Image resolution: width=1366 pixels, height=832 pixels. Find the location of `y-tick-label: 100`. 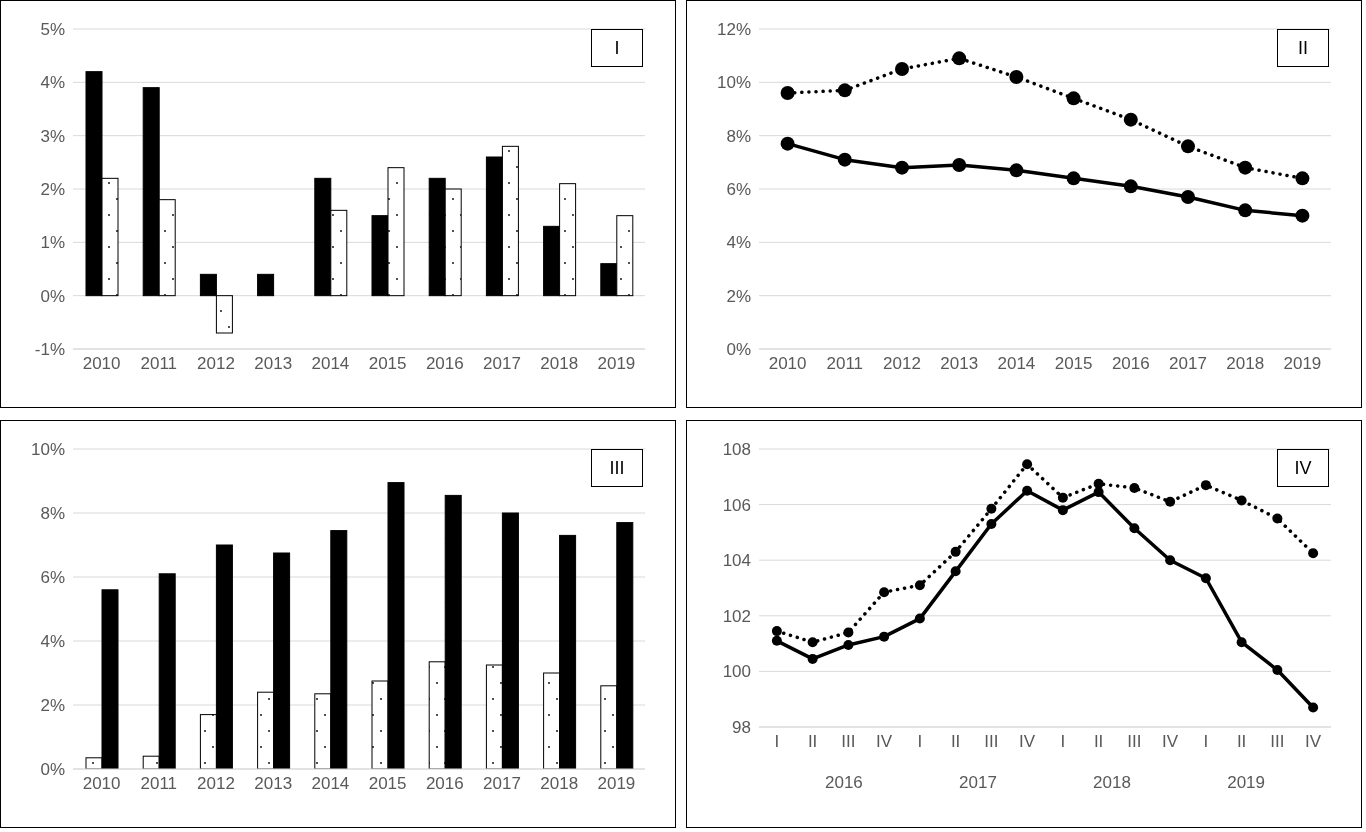

y-tick-label: 100 is located at coordinates (736, 672).